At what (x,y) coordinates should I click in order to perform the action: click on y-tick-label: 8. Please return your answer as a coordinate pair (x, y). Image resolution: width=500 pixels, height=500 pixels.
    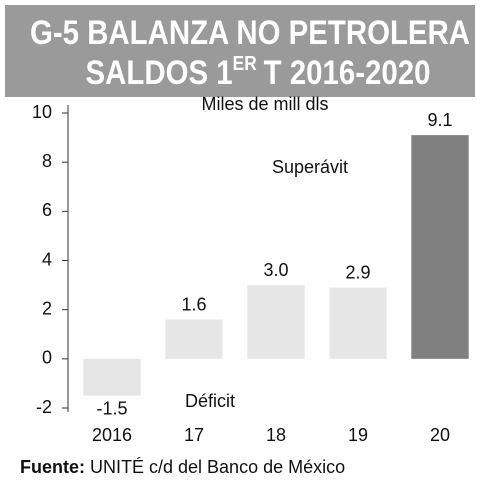
    Looking at the image, I should click on (47, 161).